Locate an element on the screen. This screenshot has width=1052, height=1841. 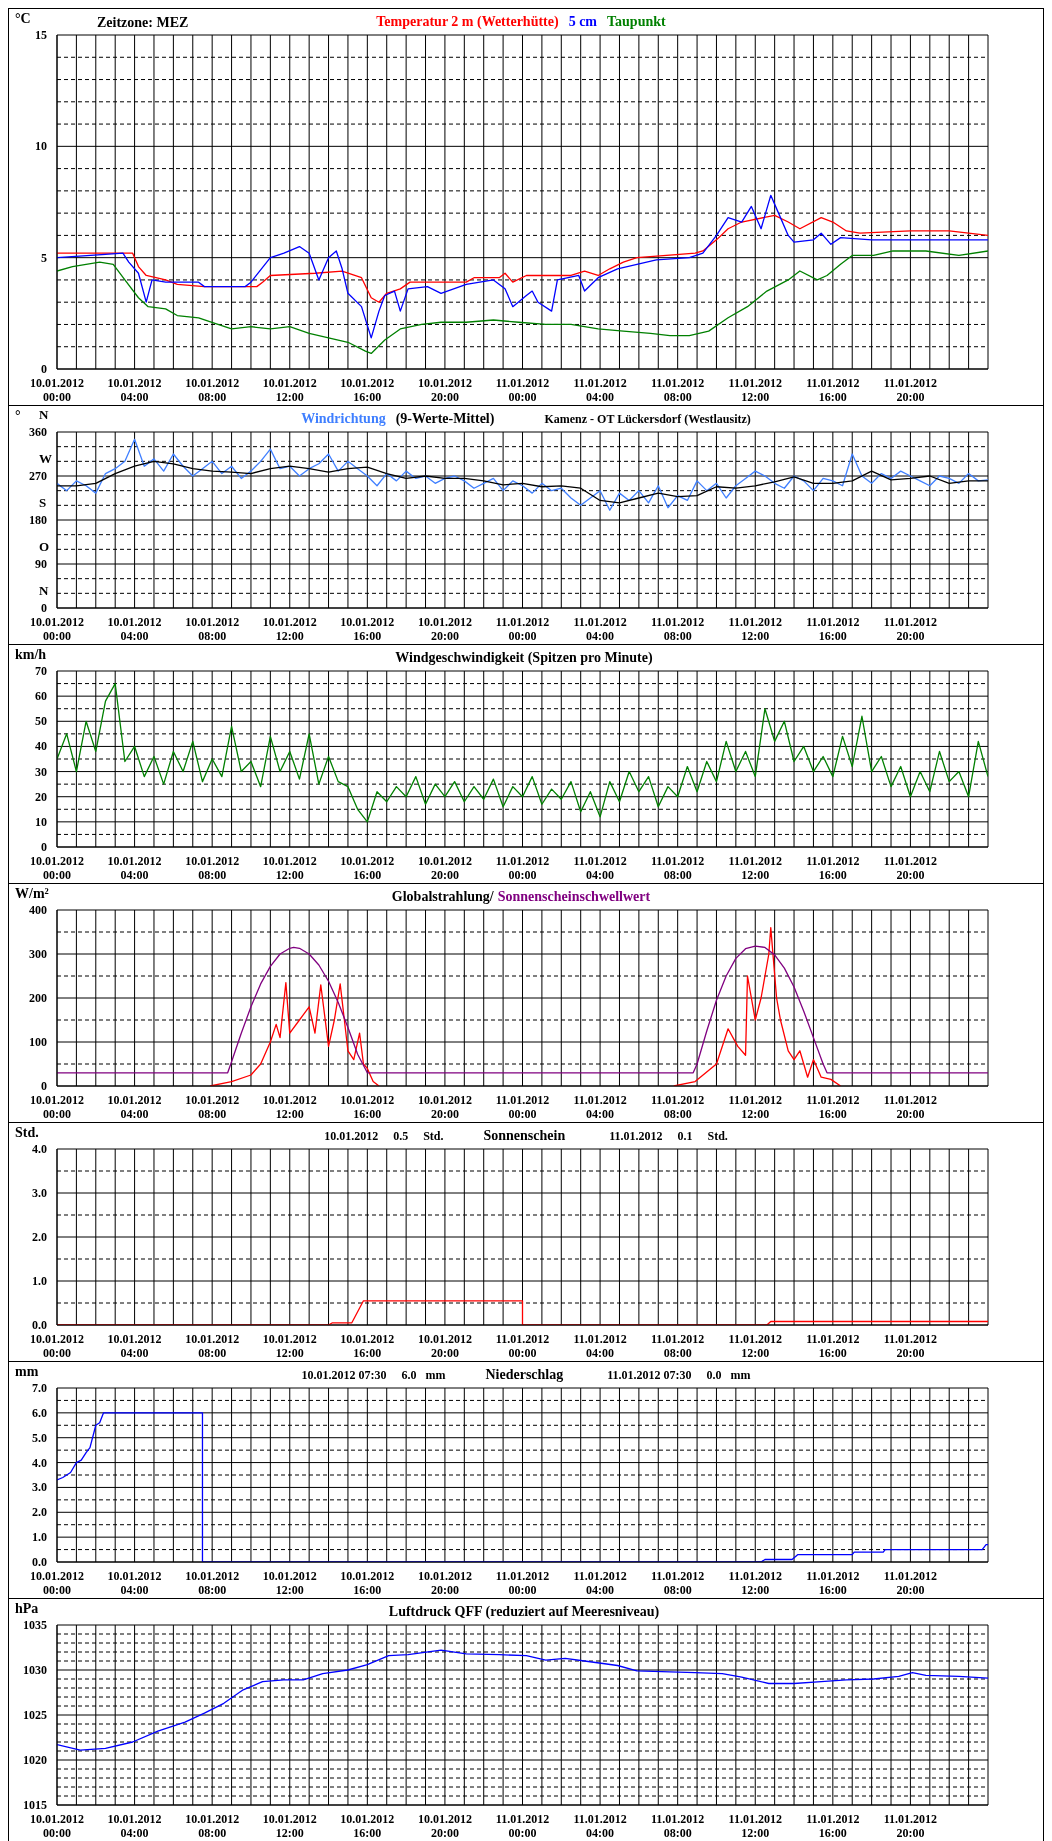
text: N is located at coordinates (44, 590).